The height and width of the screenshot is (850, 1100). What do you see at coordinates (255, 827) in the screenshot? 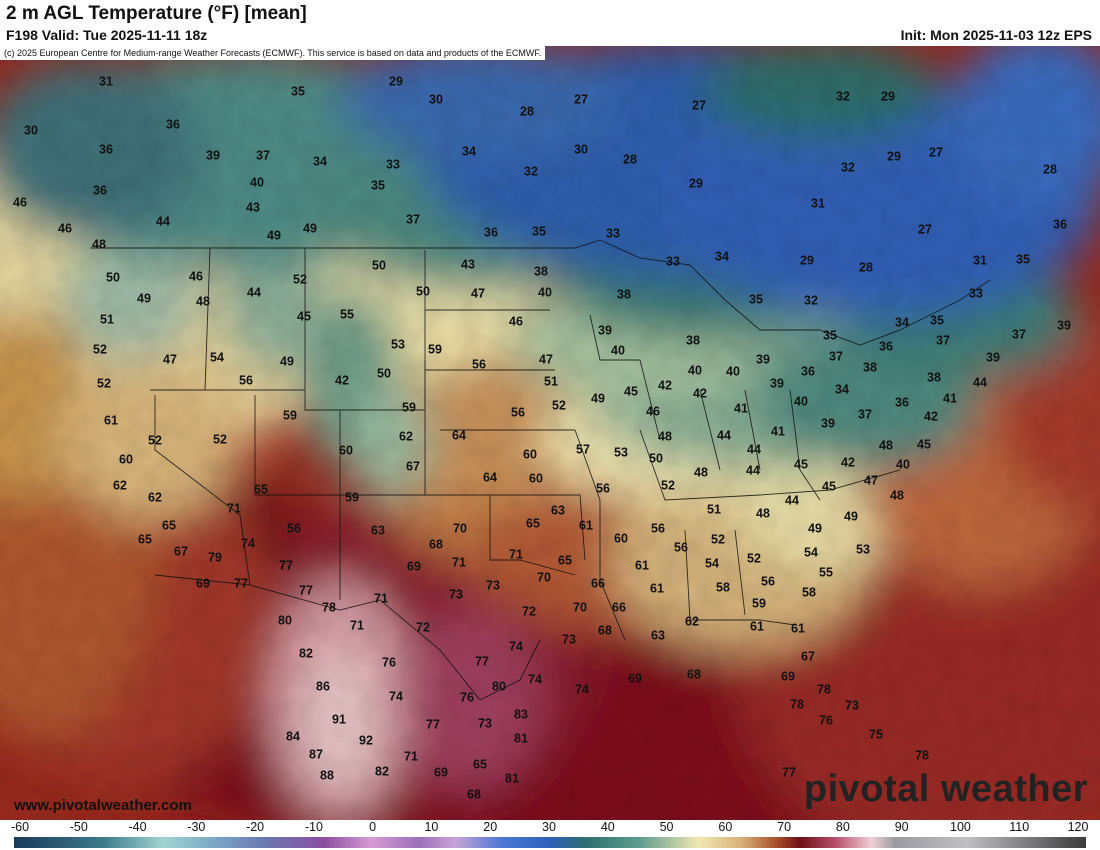
I see `colorbar-tick: -20` at bounding box center [255, 827].